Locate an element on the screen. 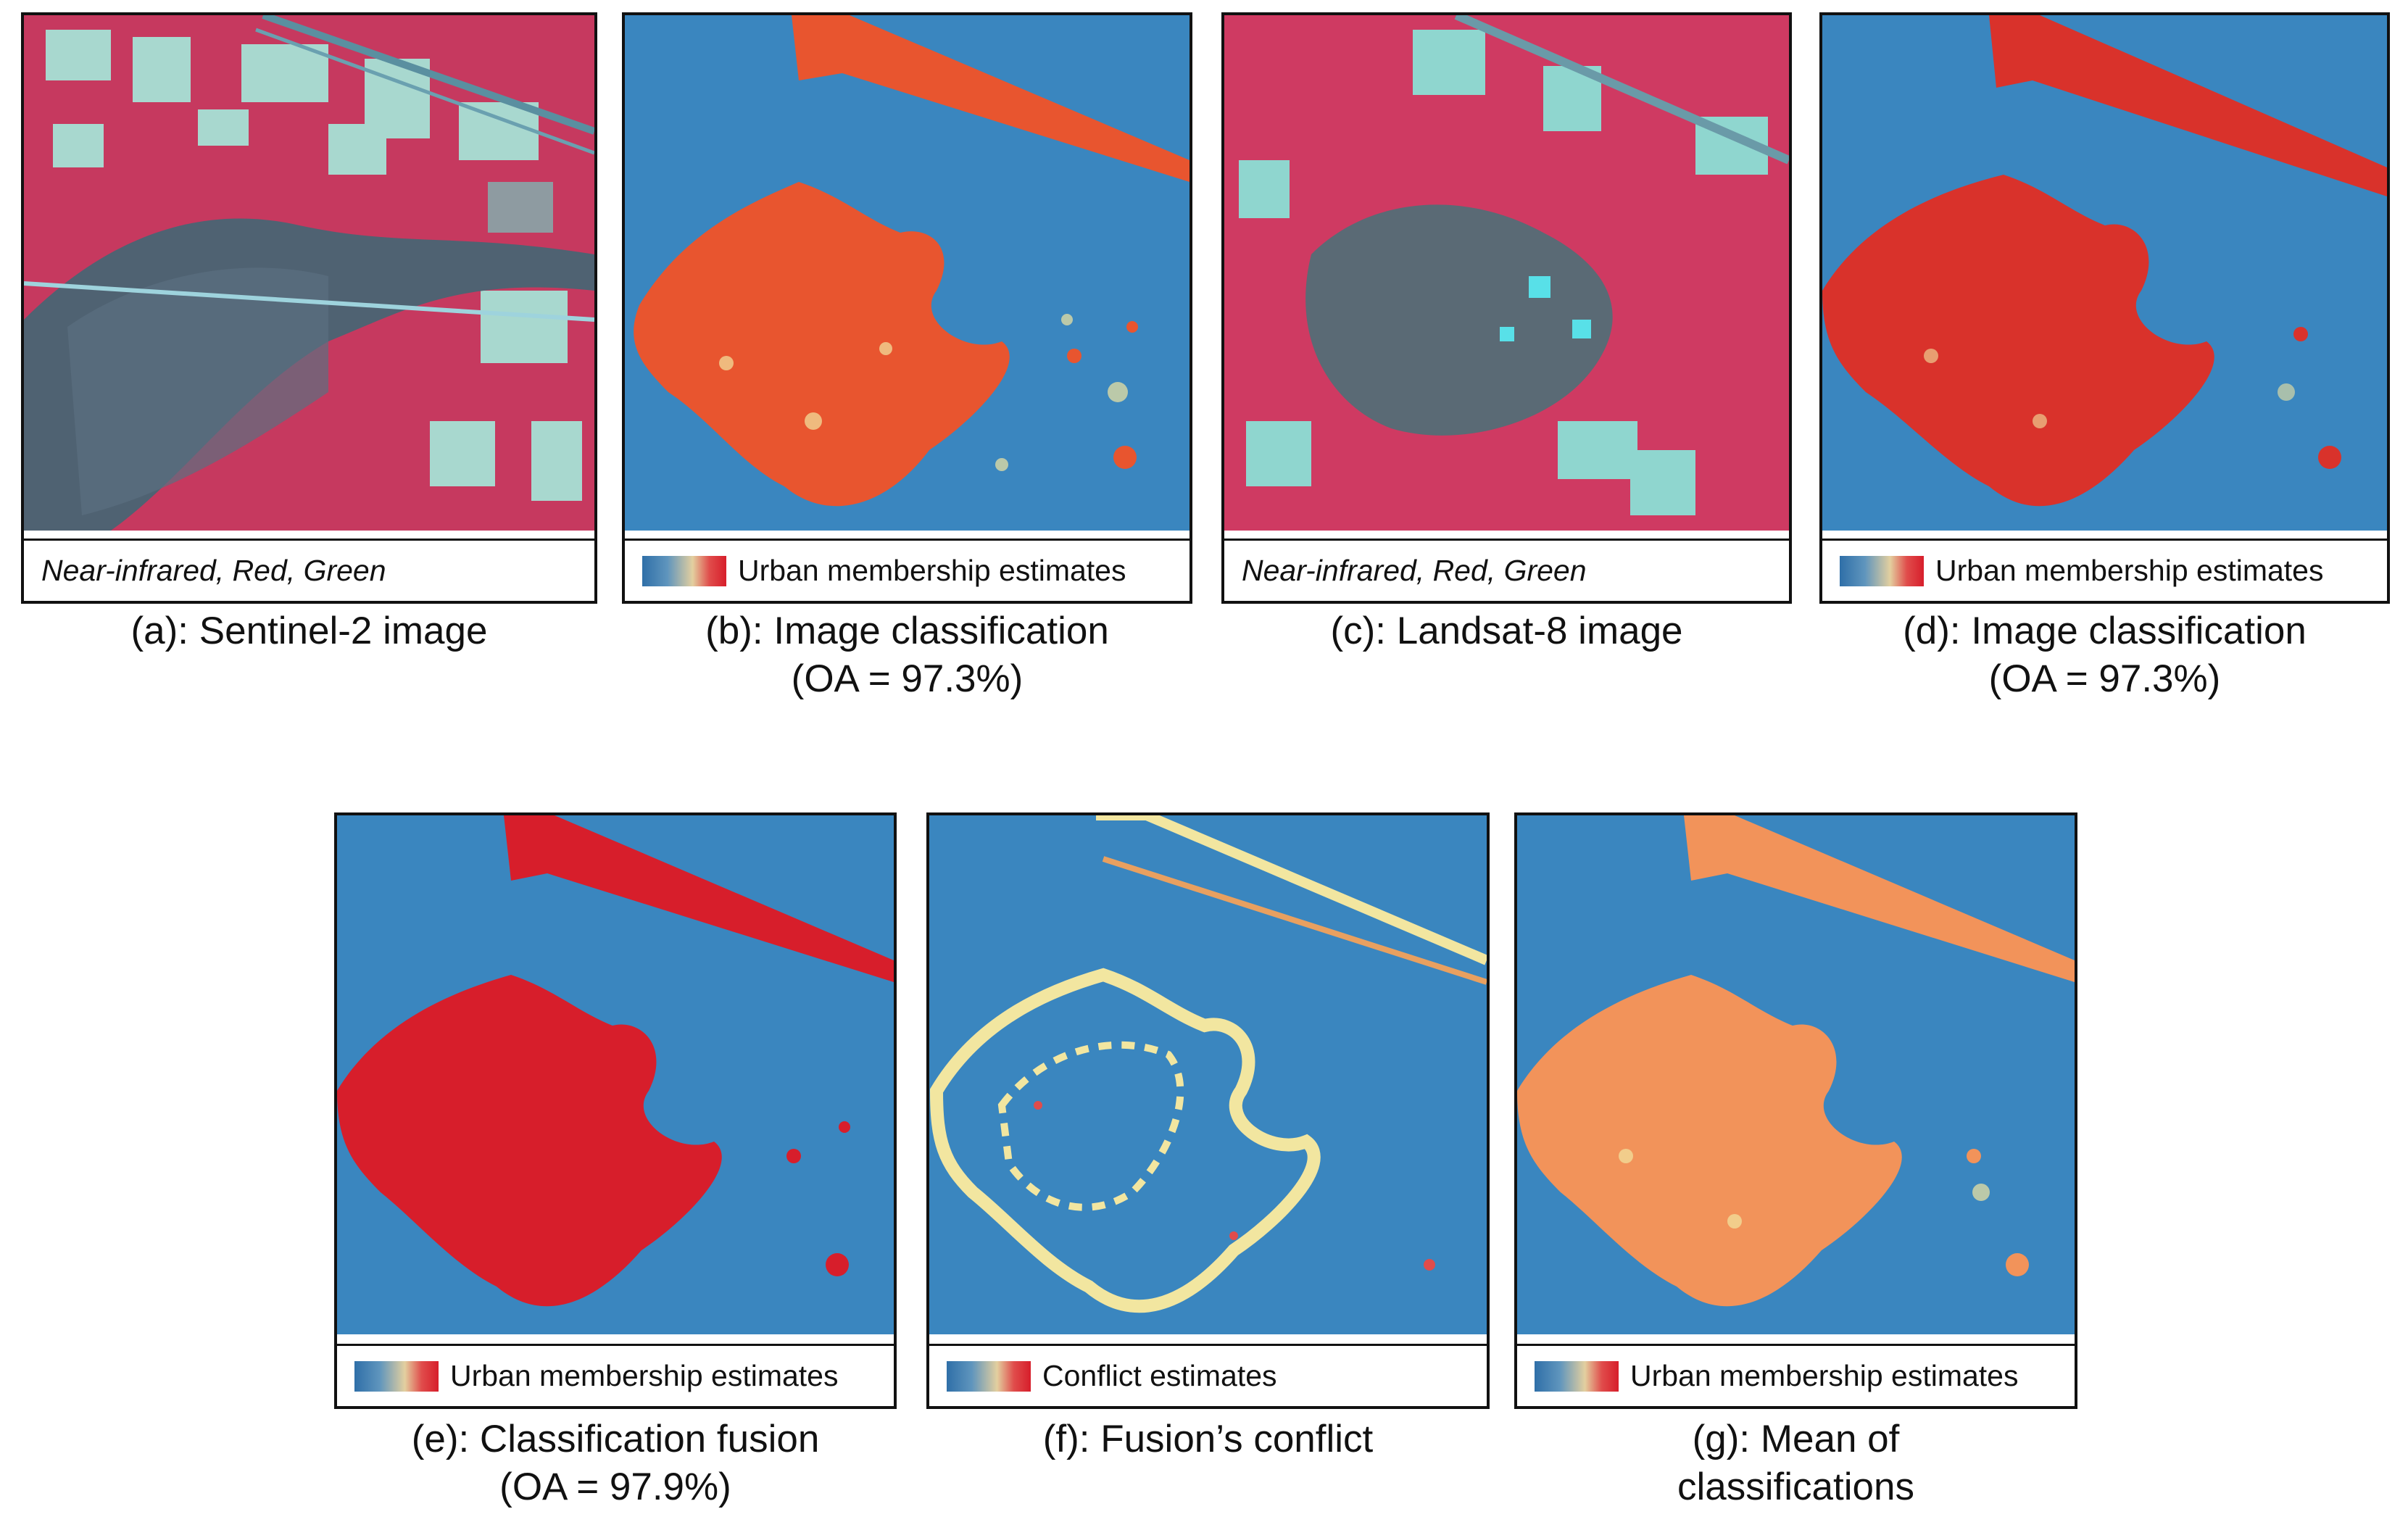  sentinel2-image is located at coordinates (309, 273).